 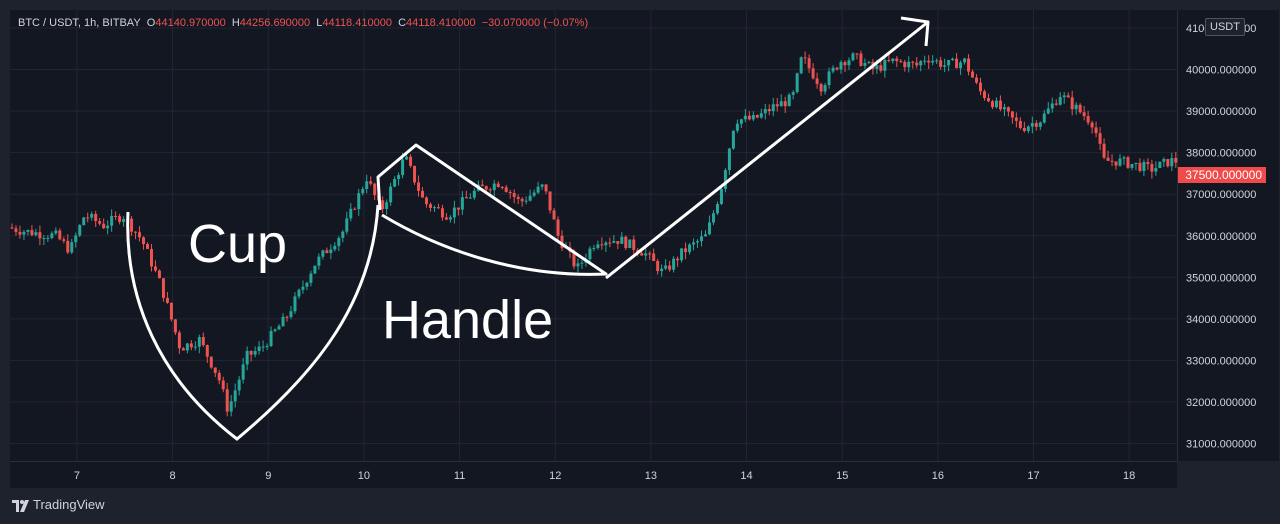 I want to click on legend-open-label: O, so click(x=151, y=23).